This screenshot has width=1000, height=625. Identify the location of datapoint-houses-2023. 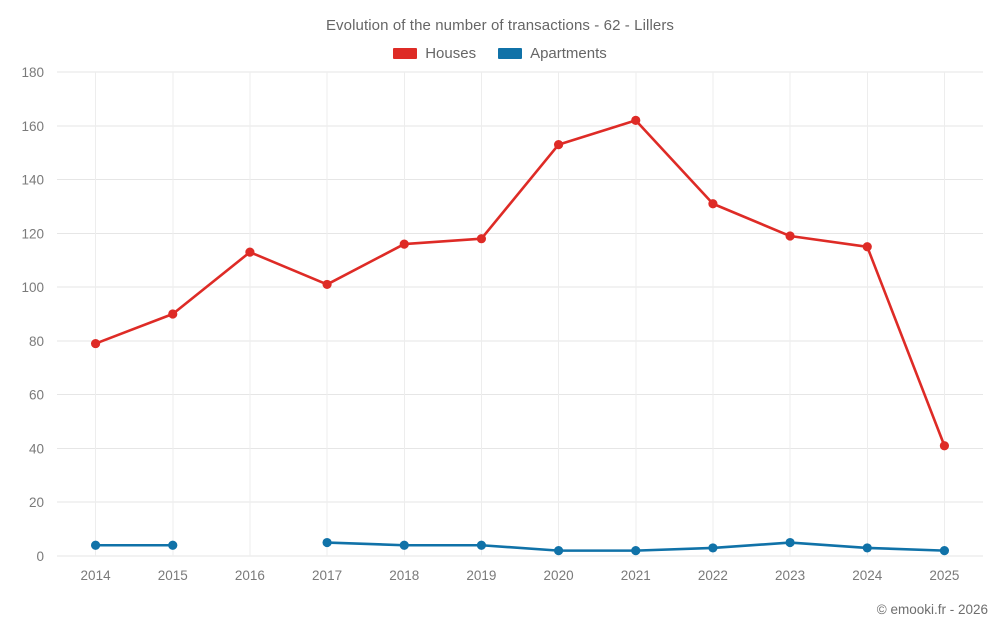
(790, 236).